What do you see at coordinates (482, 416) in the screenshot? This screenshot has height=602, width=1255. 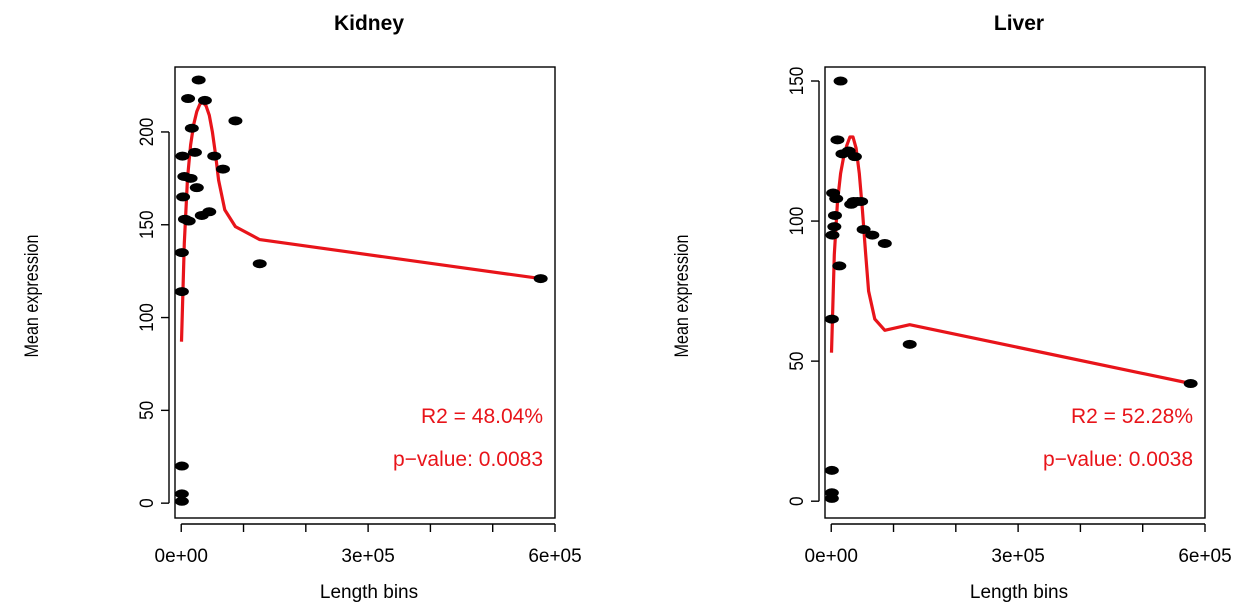 I see `r2-annotation: R2 = 48.04%` at bounding box center [482, 416].